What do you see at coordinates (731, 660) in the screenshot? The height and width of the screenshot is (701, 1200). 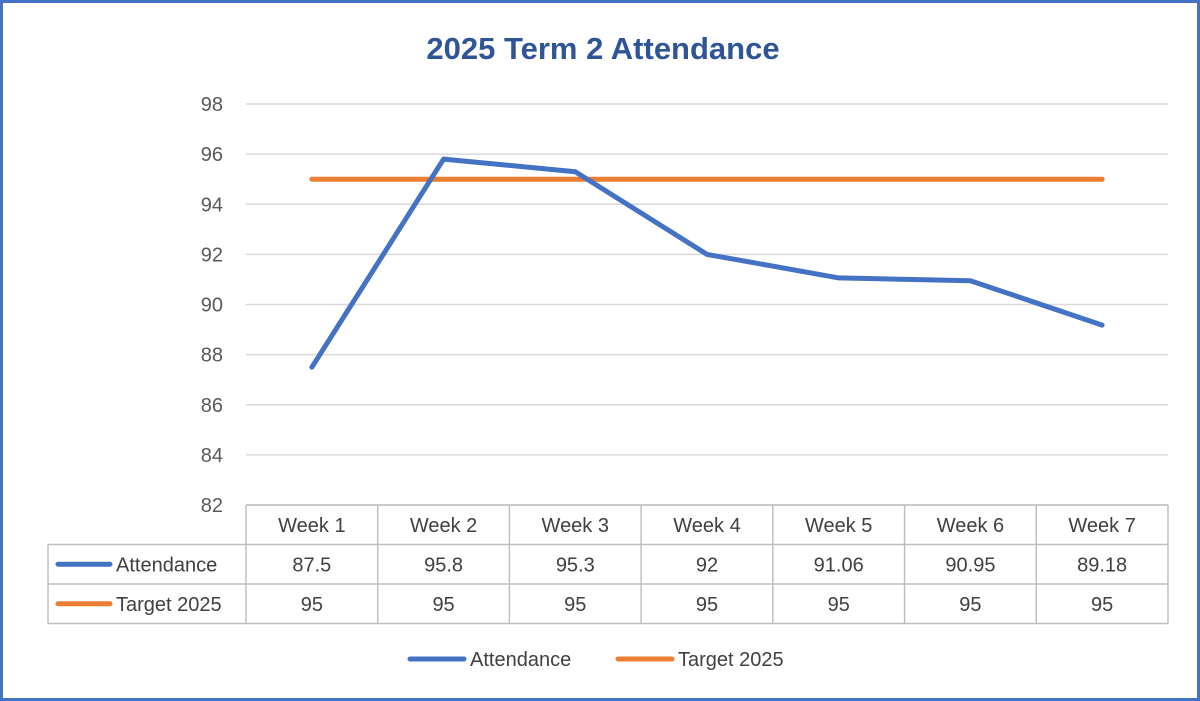 I see `legend-label: Target 2025` at bounding box center [731, 660].